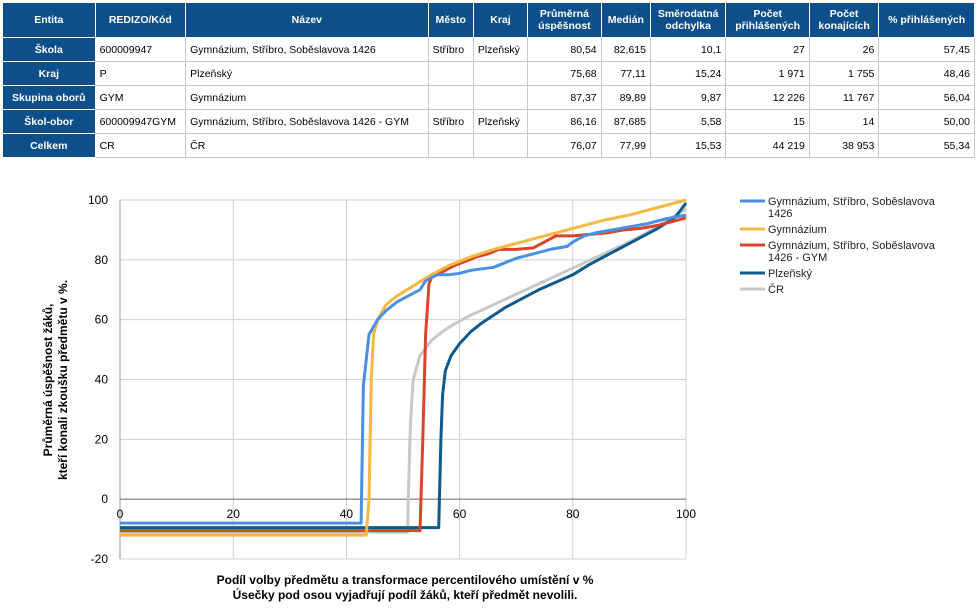 The image size is (979, 610). I want to click on header-mesto: Město, so click(450, 20).